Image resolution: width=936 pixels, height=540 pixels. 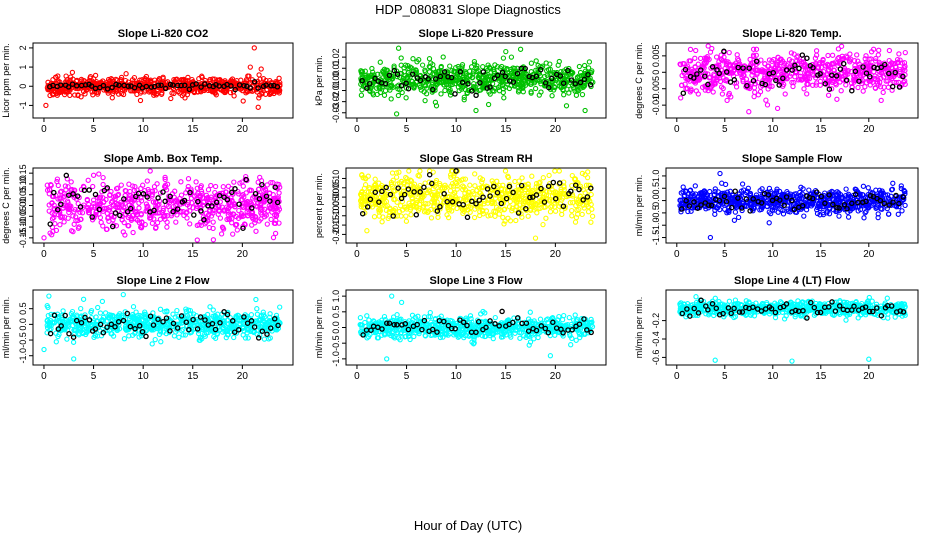 I want to click on y-tick-label: -1.5, so click(x=656, y=238).